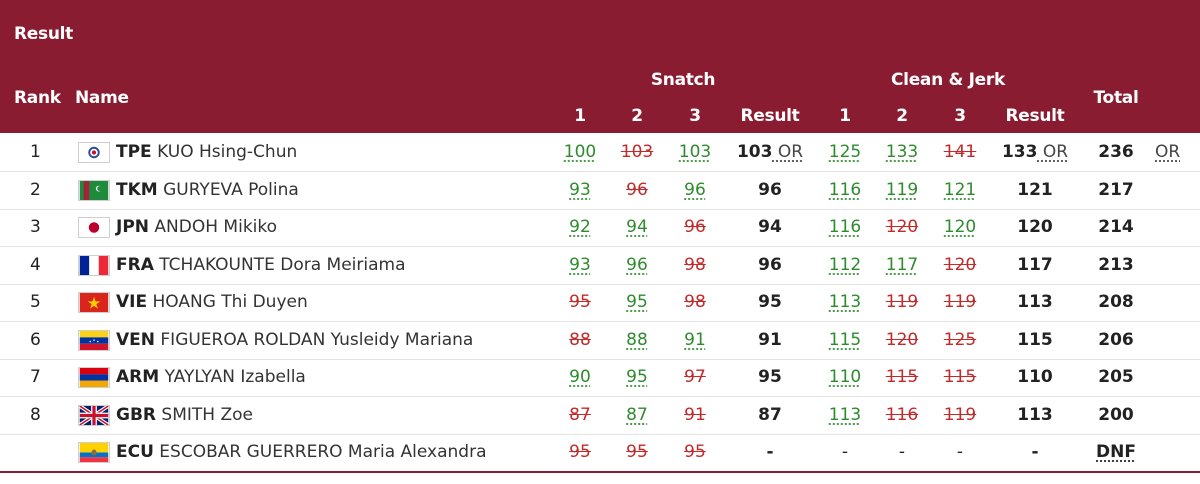  What do you see at coordinates (94, 227) in the screenshot?
I see `jpn-flag-icon` at bounding box center [94, 227].